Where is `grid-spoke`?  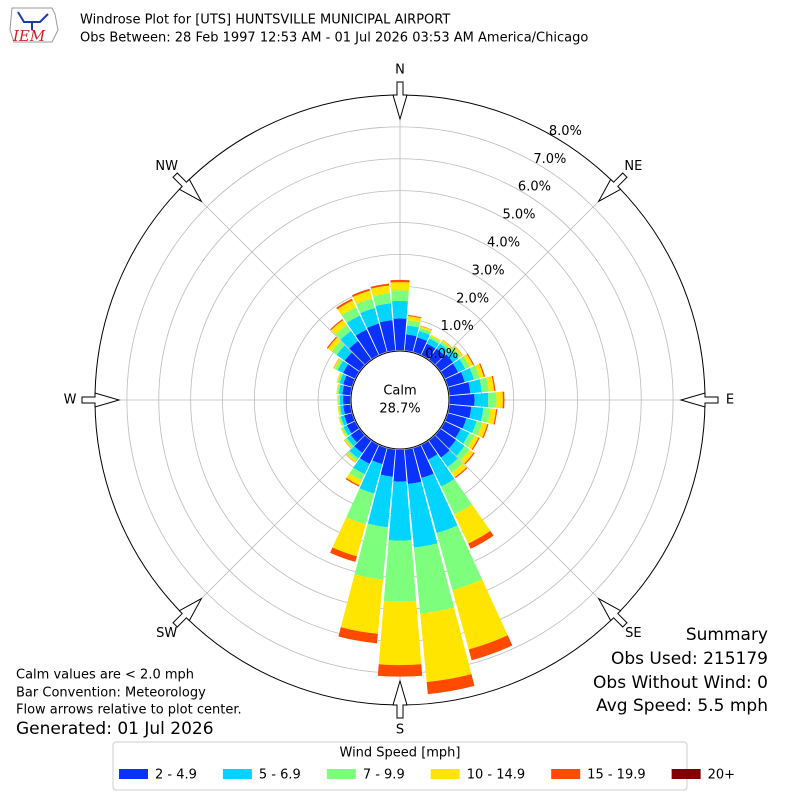 grid-spoke is located at coordinates (525, 525).